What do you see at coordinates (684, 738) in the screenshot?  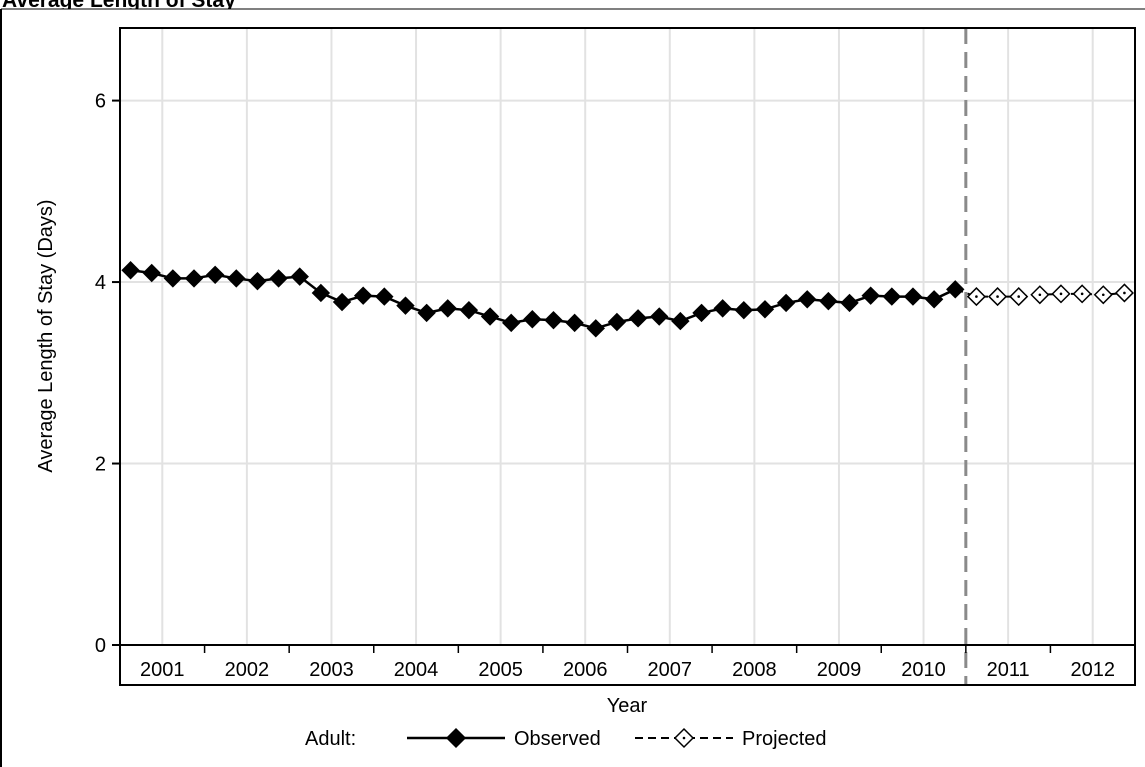 I see `legend-projected-dot` at bounding box center [684, 738].